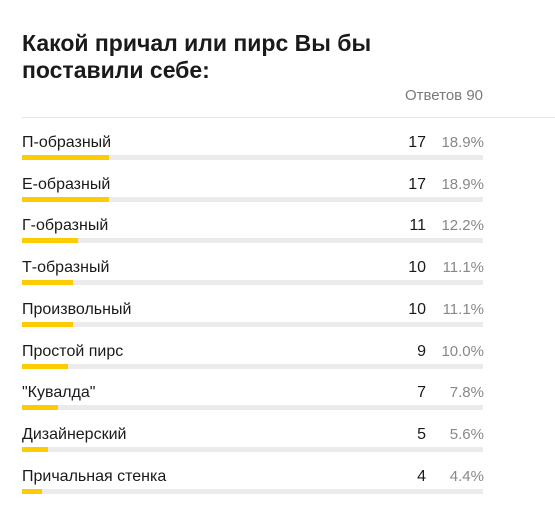 The height and width of the screenshot is (528, 555). What do you see at coordinates (253, 479) in the screenshot?
I see `result-row: Причальная стенка 4 4.4%` at bounding box center [253, 479].